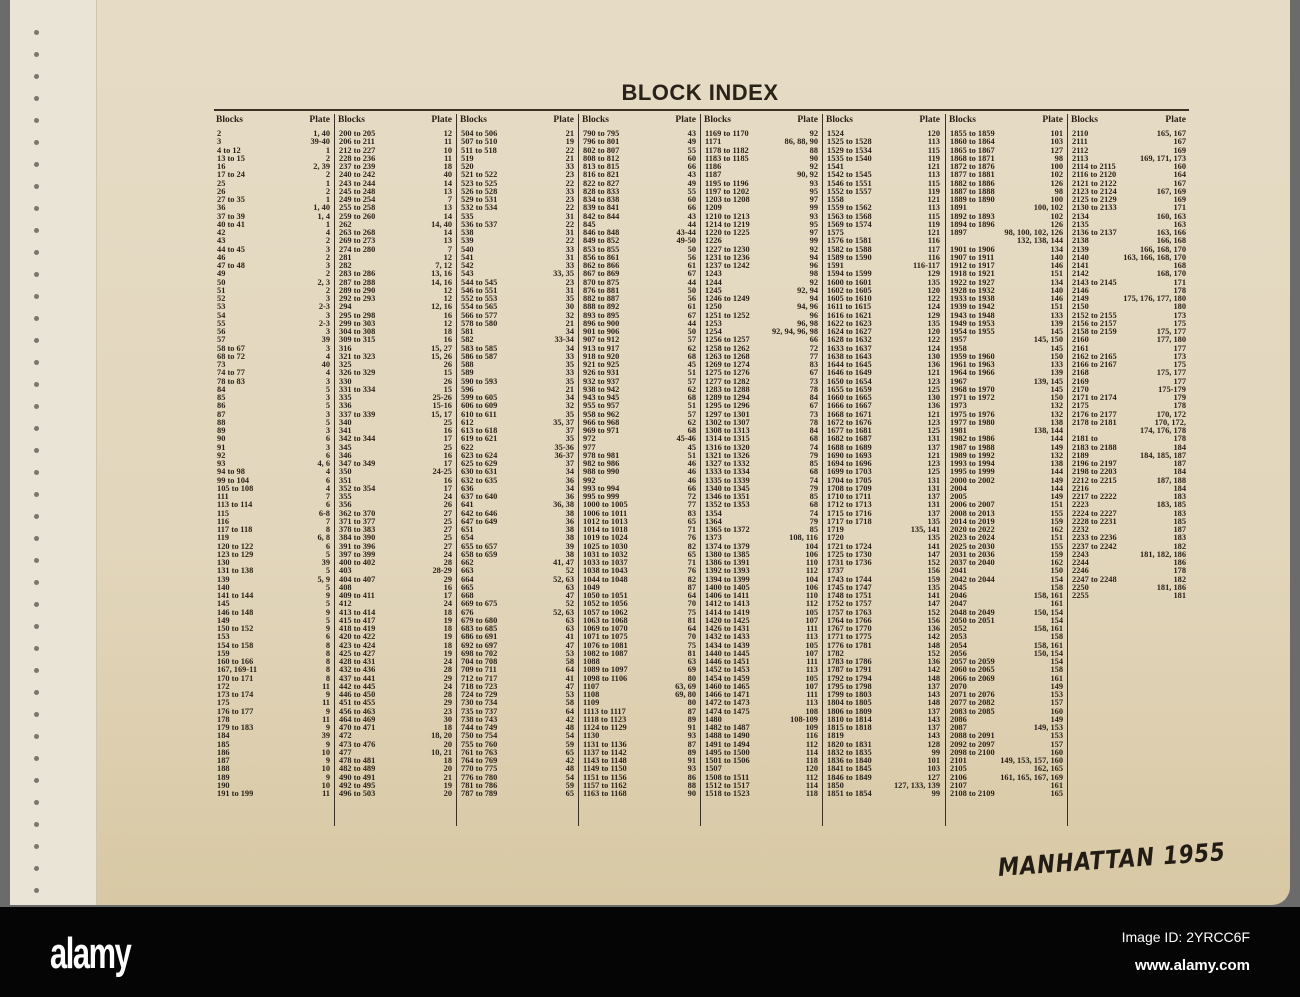  I want to click on plate-number: 51, so click(691, 373).